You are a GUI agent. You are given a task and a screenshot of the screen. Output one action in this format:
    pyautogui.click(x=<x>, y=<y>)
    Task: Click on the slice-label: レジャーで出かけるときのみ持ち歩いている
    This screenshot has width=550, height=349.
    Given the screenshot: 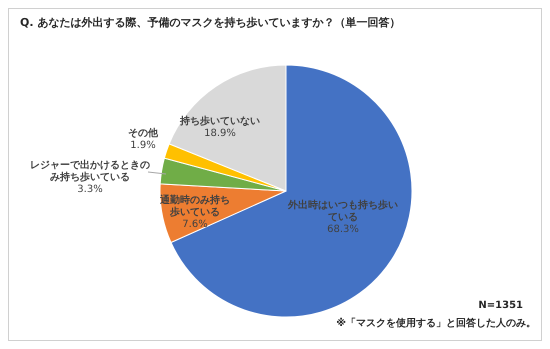 What is the action you would take?
    pyautogui.click(x=90, y=171)
    